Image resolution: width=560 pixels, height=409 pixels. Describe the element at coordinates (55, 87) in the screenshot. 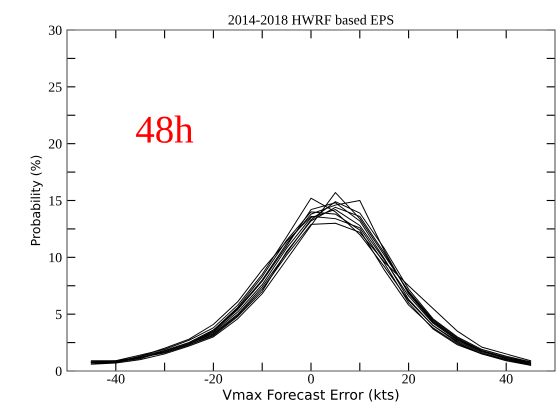

I see `y-tick-label: 25` at that location.